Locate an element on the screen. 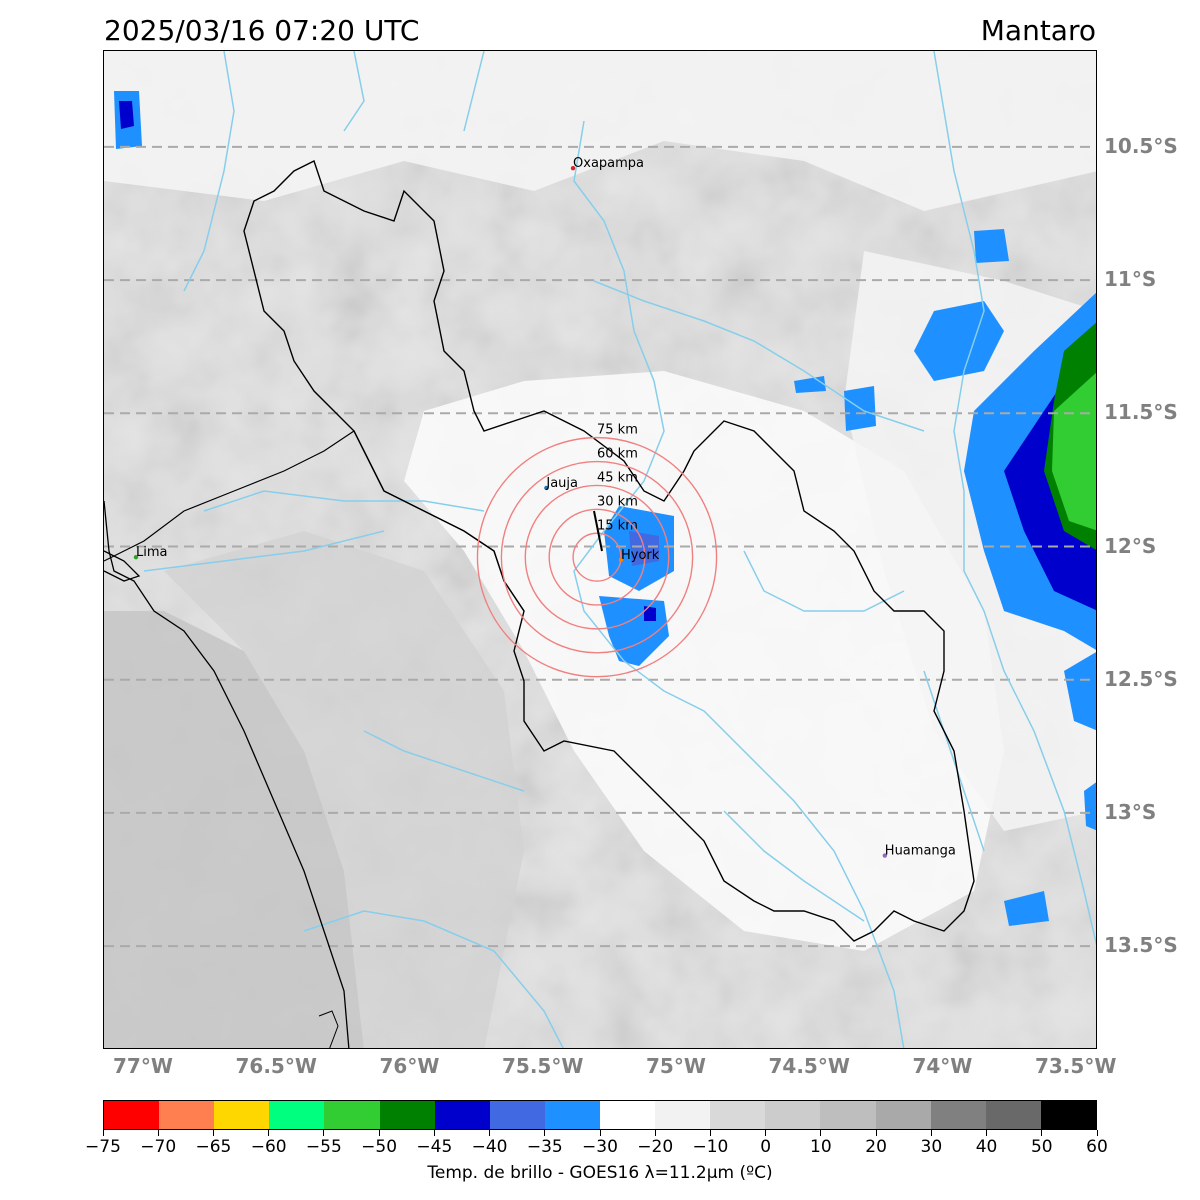 The image size is (1200, 1200). datetime-title: 2025/03/16 07:20 UTC is located at coordinates (262, 30).